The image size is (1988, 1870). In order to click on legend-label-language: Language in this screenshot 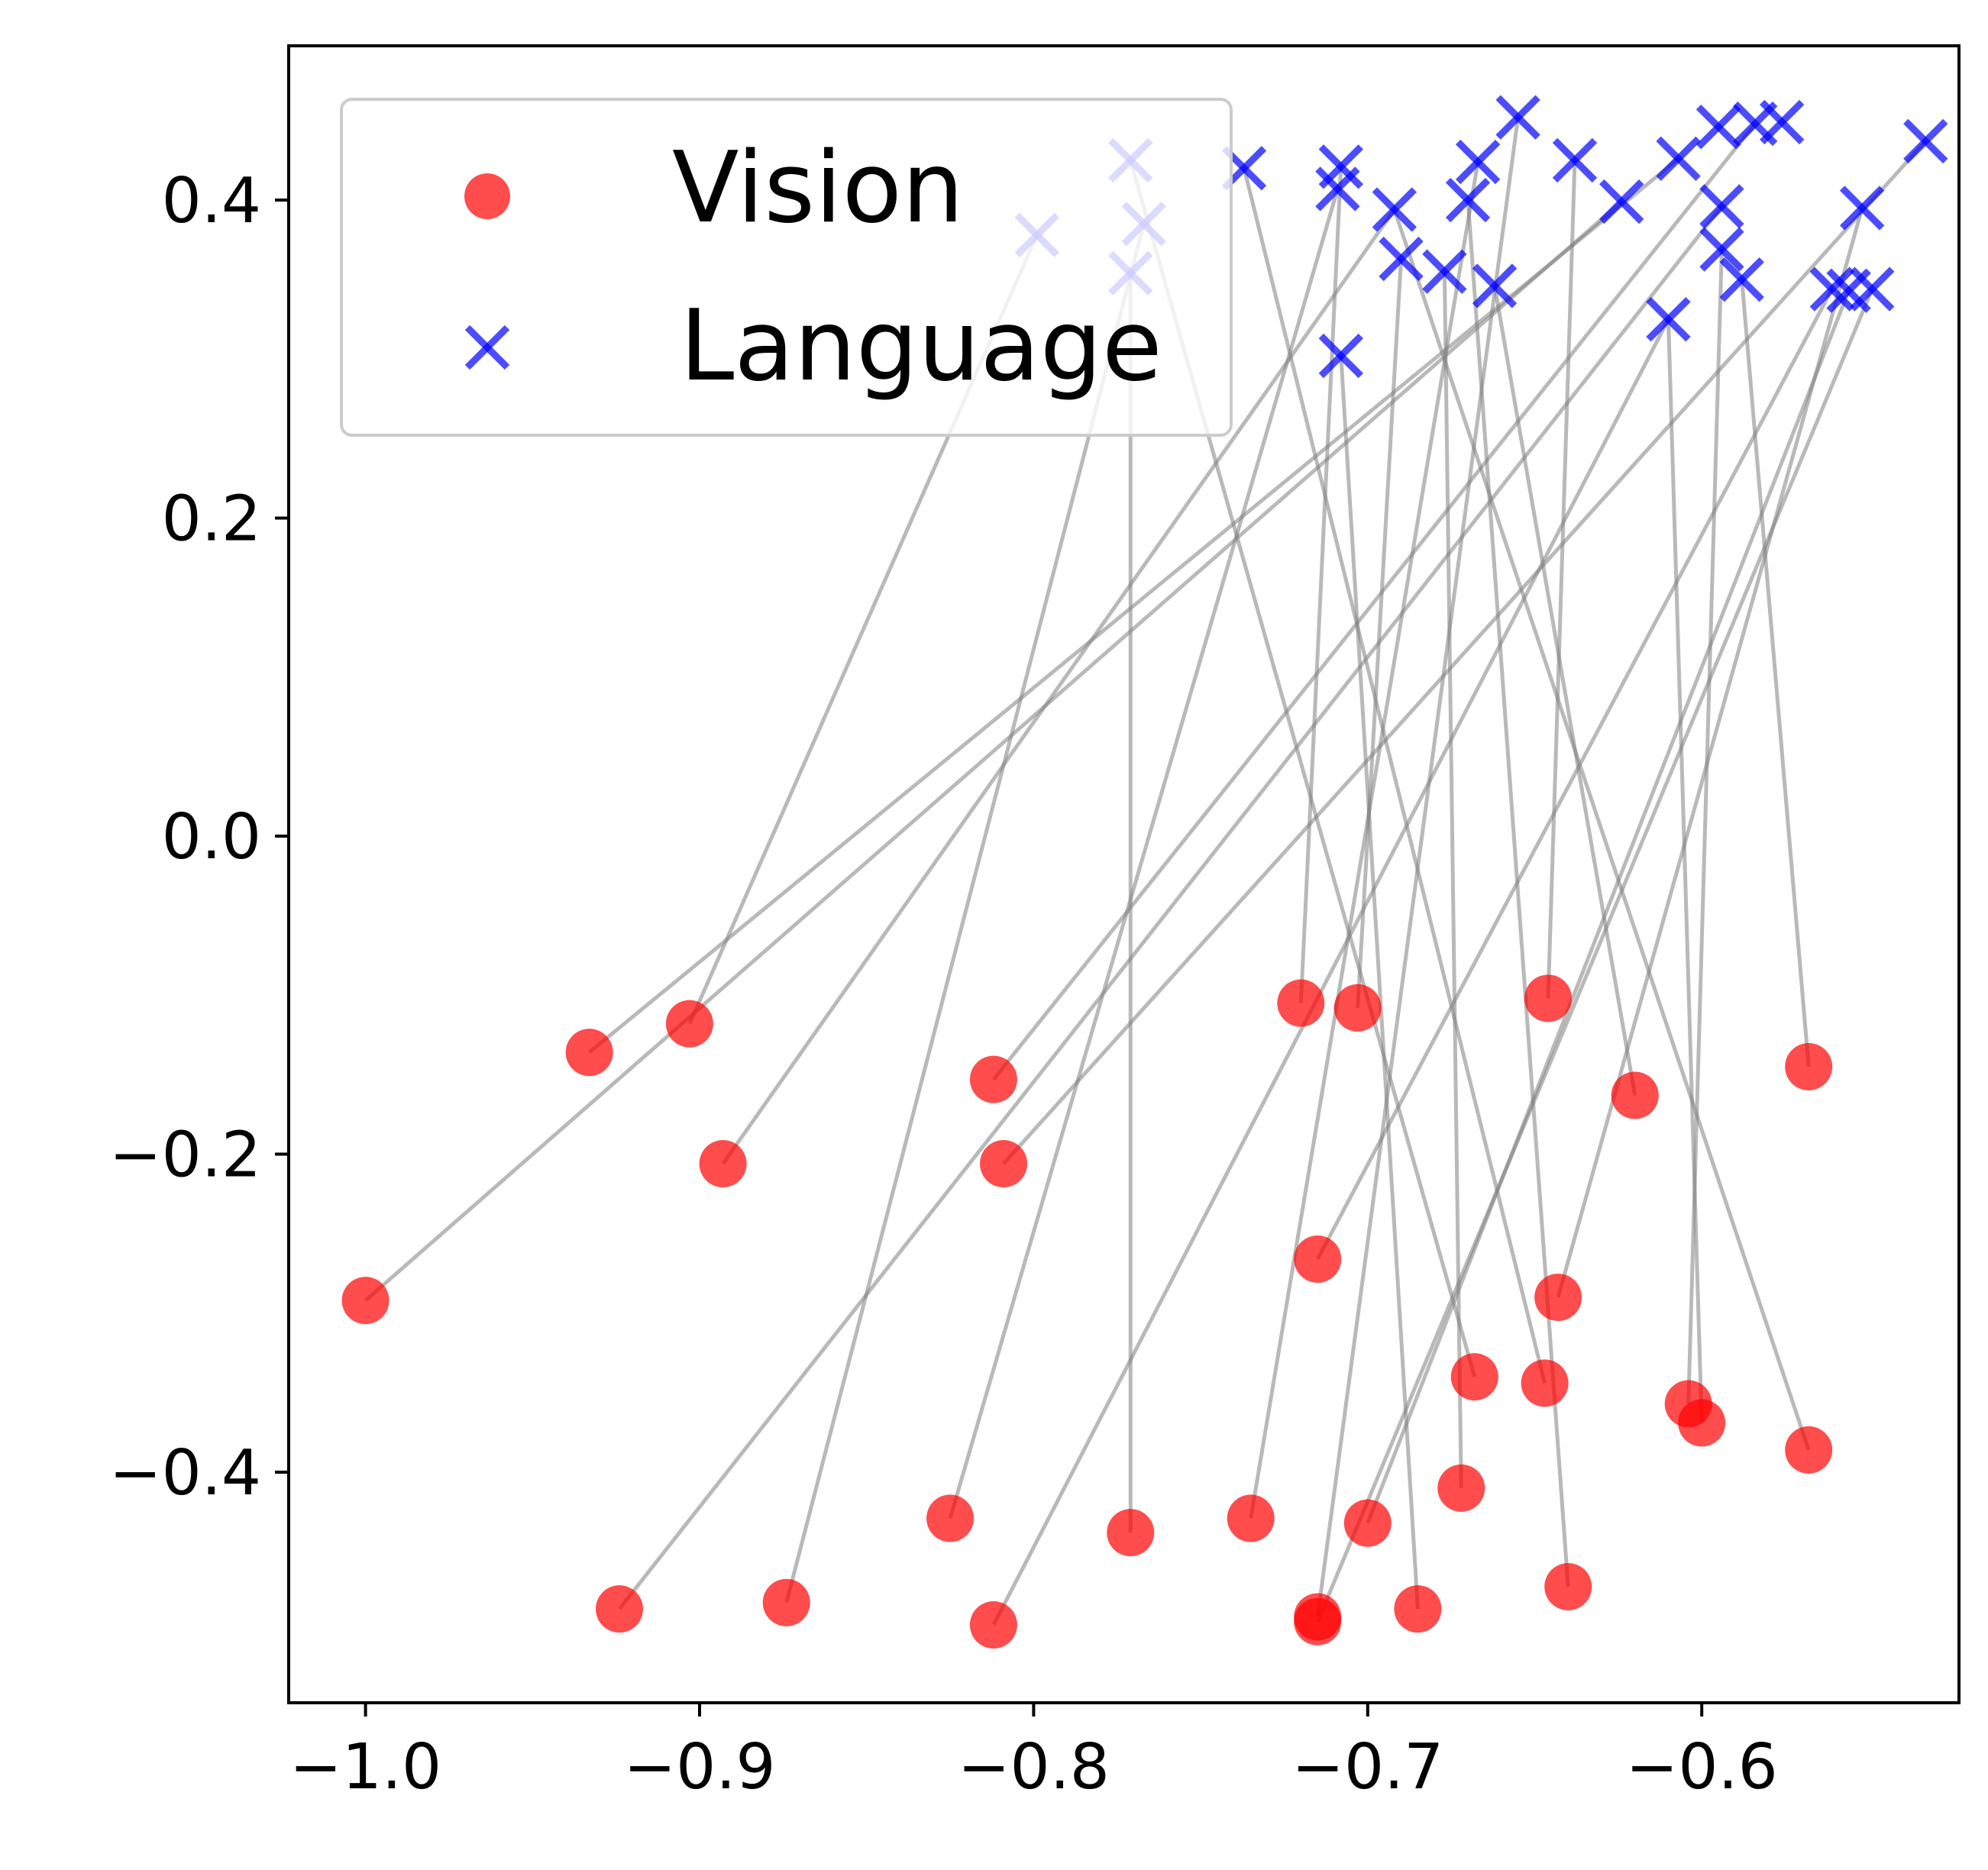, I will do `click(921, 346)`.